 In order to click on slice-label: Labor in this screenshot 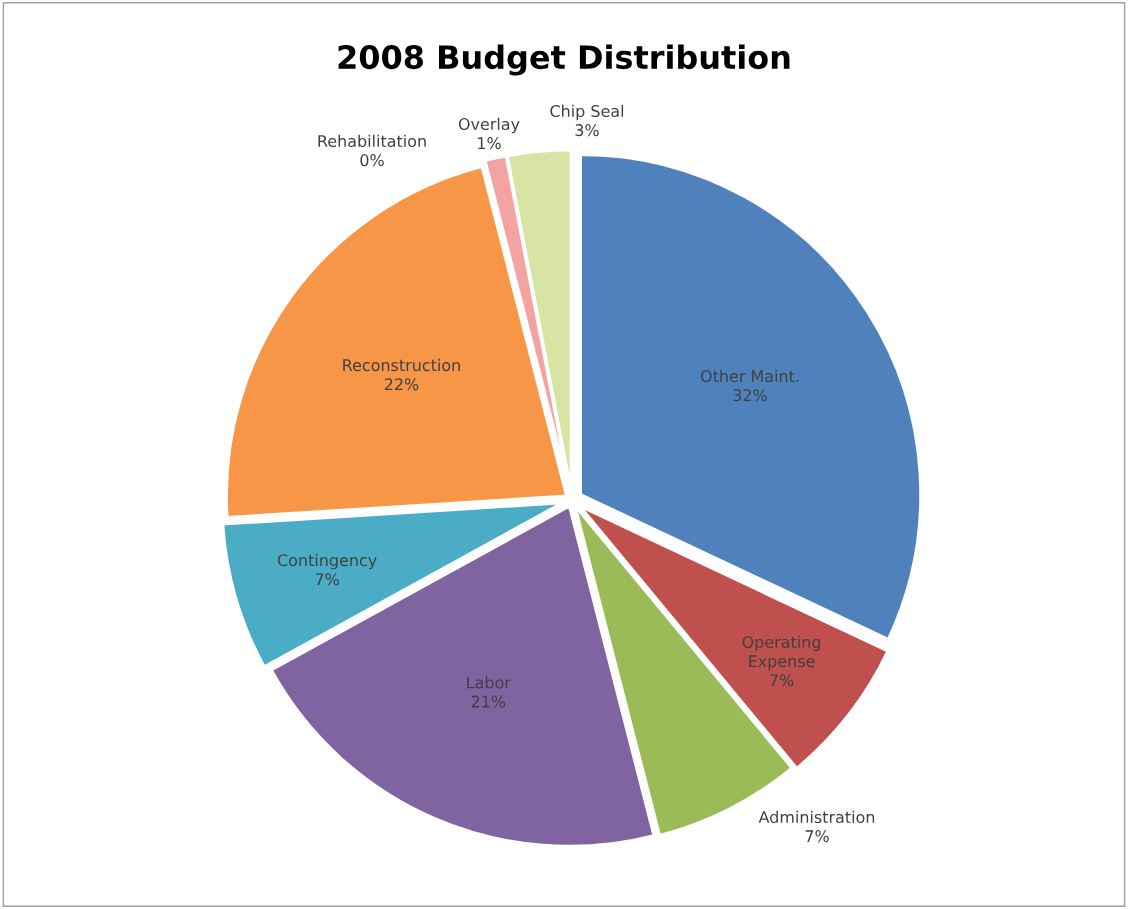, I will do `click(489, 682)`.